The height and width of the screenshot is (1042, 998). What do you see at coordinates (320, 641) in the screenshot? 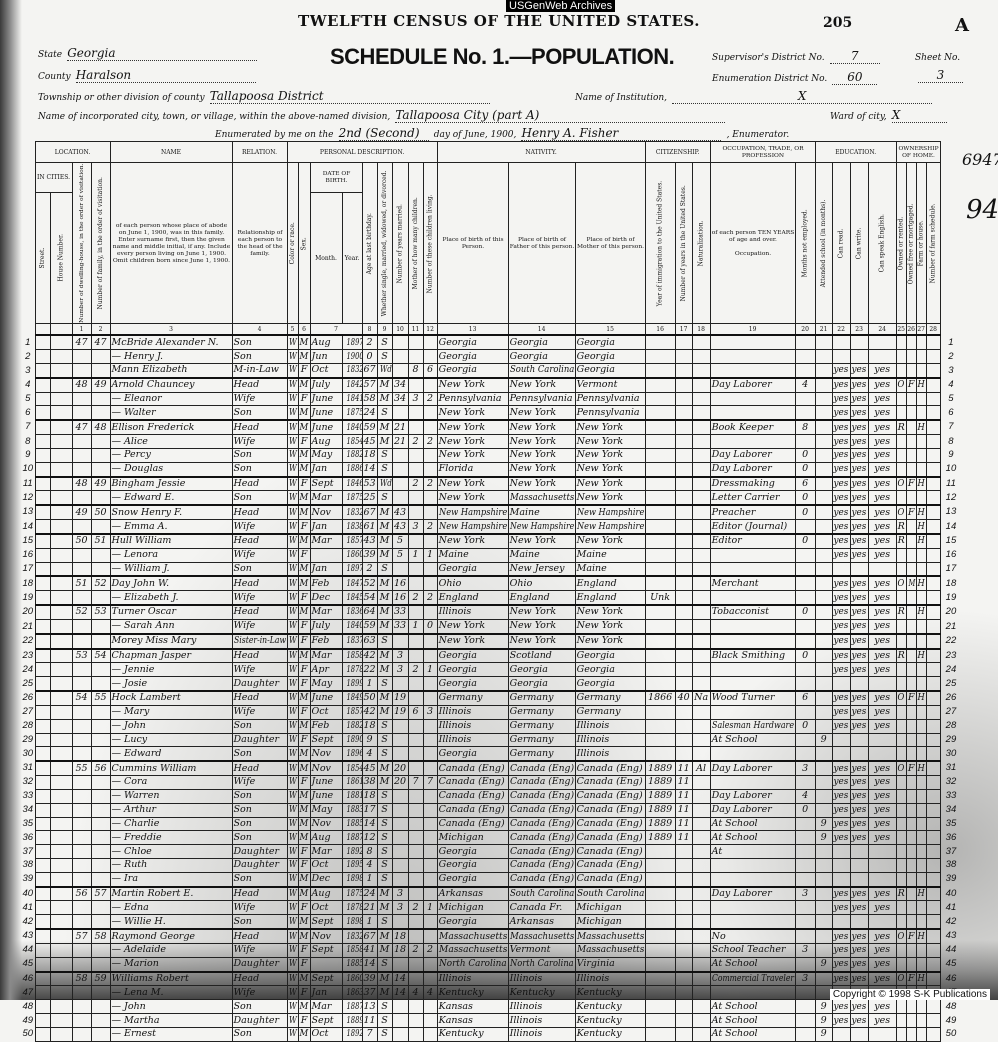
I see `birth-month-text: Feb` at bounding box center [320, 641].